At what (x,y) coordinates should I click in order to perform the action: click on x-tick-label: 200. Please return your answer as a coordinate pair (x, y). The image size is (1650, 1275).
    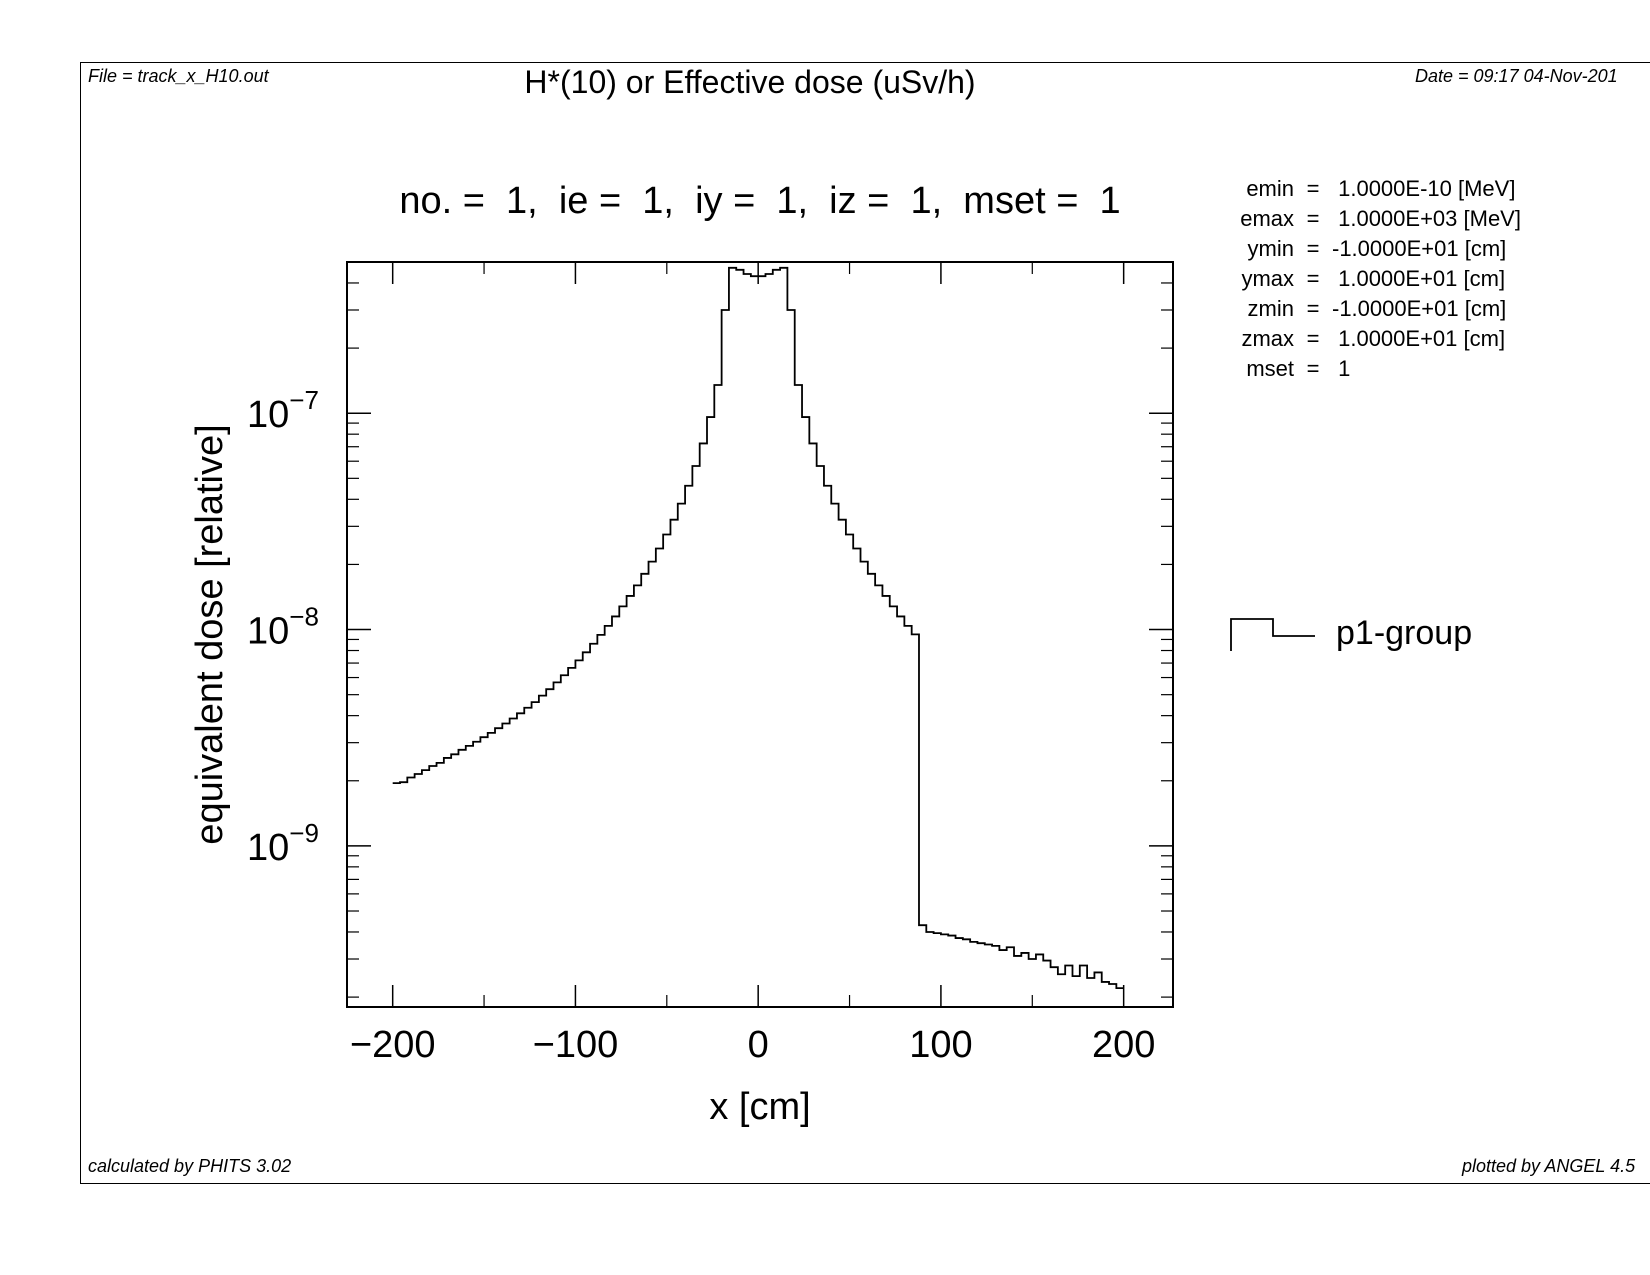
    Looking at the image, I should click on (1123, 1045).